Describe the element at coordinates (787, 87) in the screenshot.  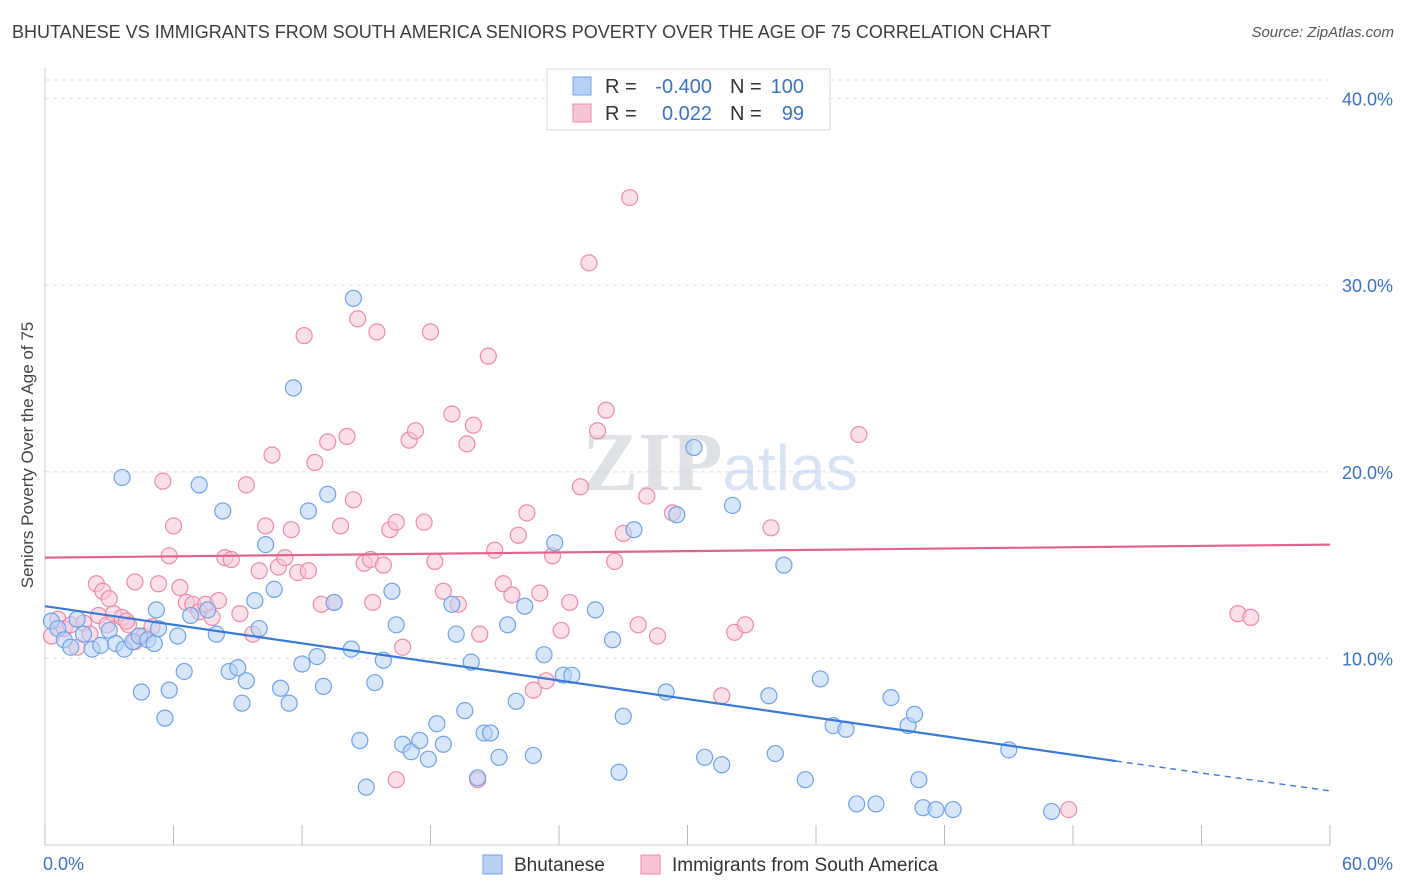
I see `legend-n-value: 100` at that location.